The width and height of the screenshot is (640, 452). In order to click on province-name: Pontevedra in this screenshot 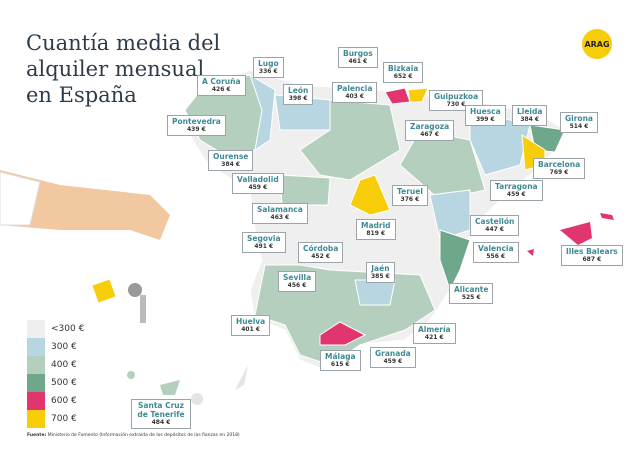, I will do `click(196, 121)`.